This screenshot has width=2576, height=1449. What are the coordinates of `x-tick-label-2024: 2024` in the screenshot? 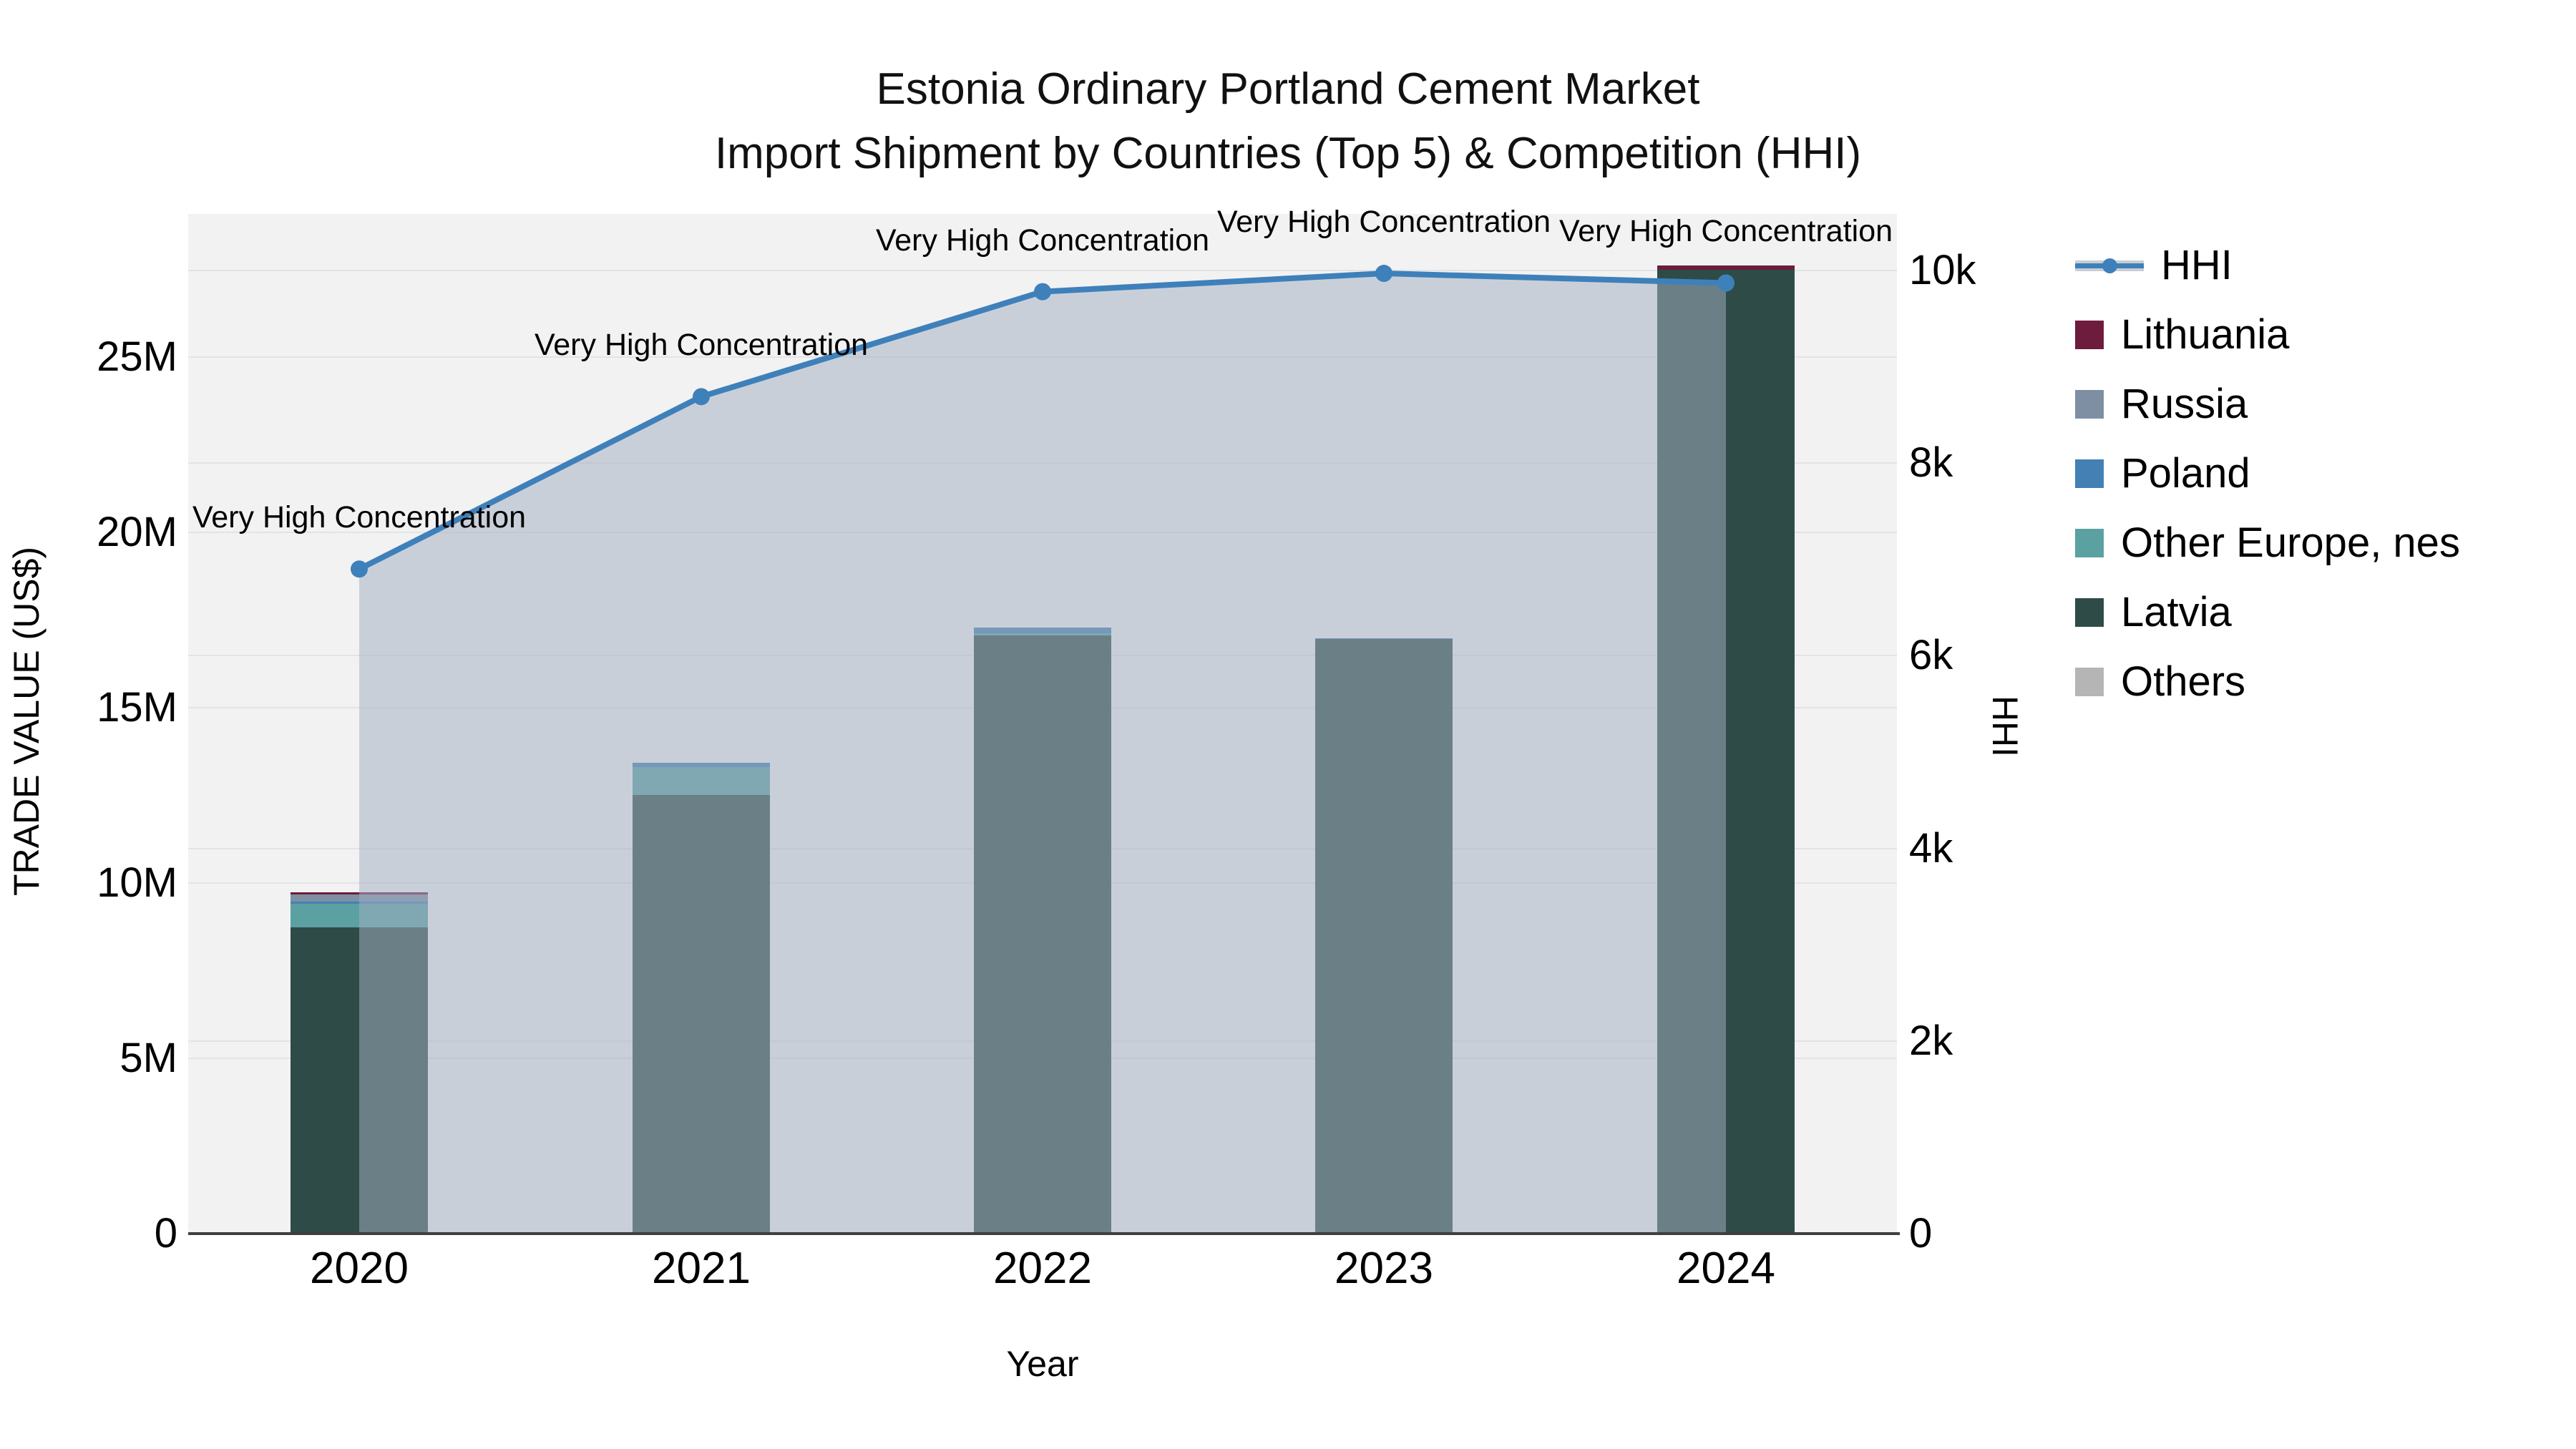 It's located at (1726, 1268).